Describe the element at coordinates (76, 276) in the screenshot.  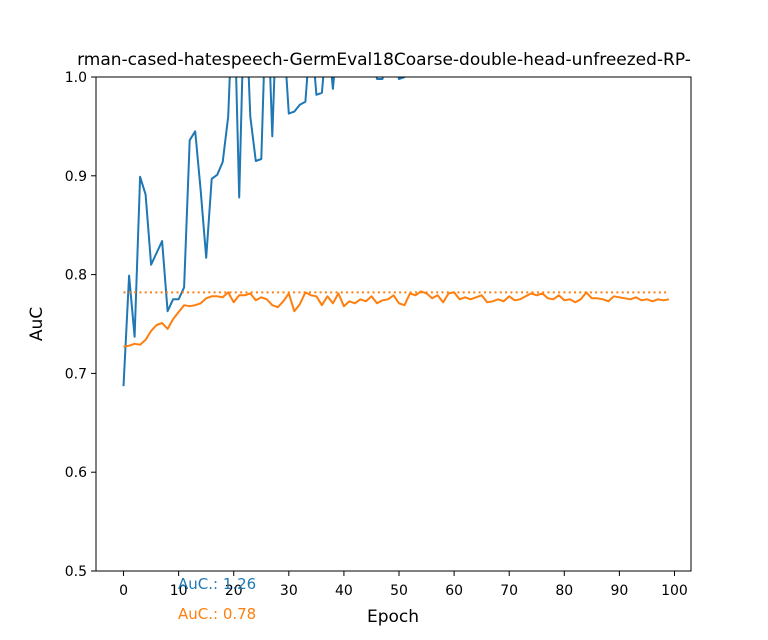
I see `y-tick-label: 0.8` at that location.